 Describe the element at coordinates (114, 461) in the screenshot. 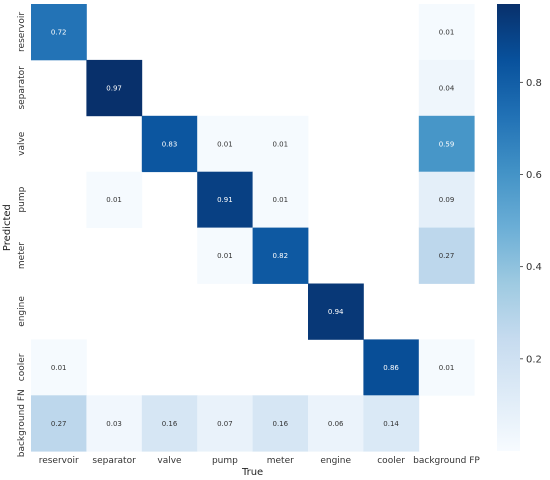

I see `x-tick-label: separator` at that location.